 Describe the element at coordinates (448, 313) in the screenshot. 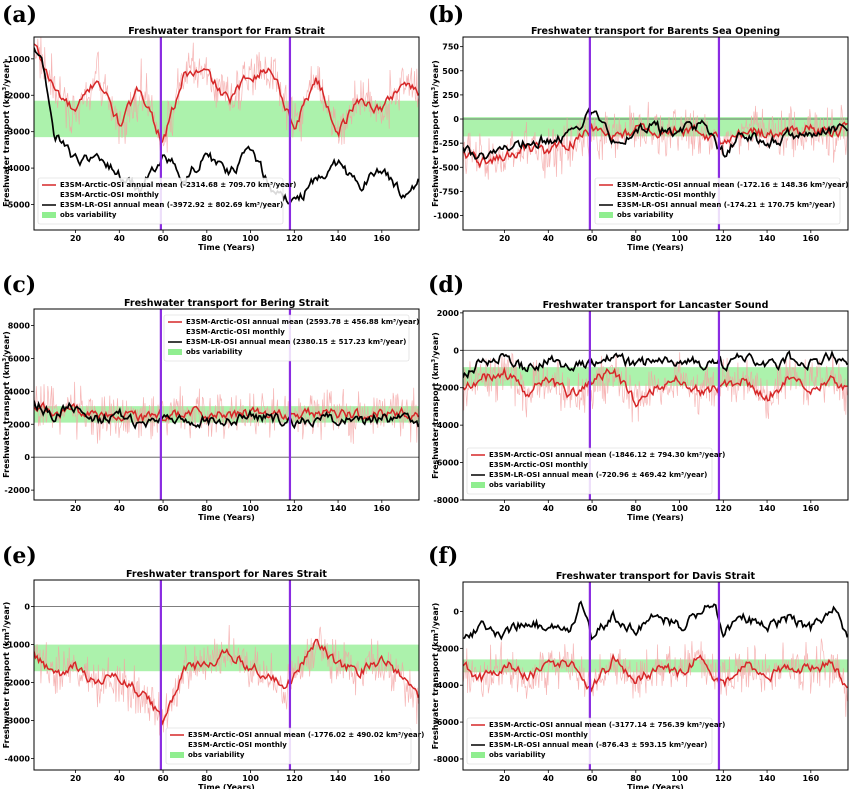

I see `y-tick-label: 2000` at that location.